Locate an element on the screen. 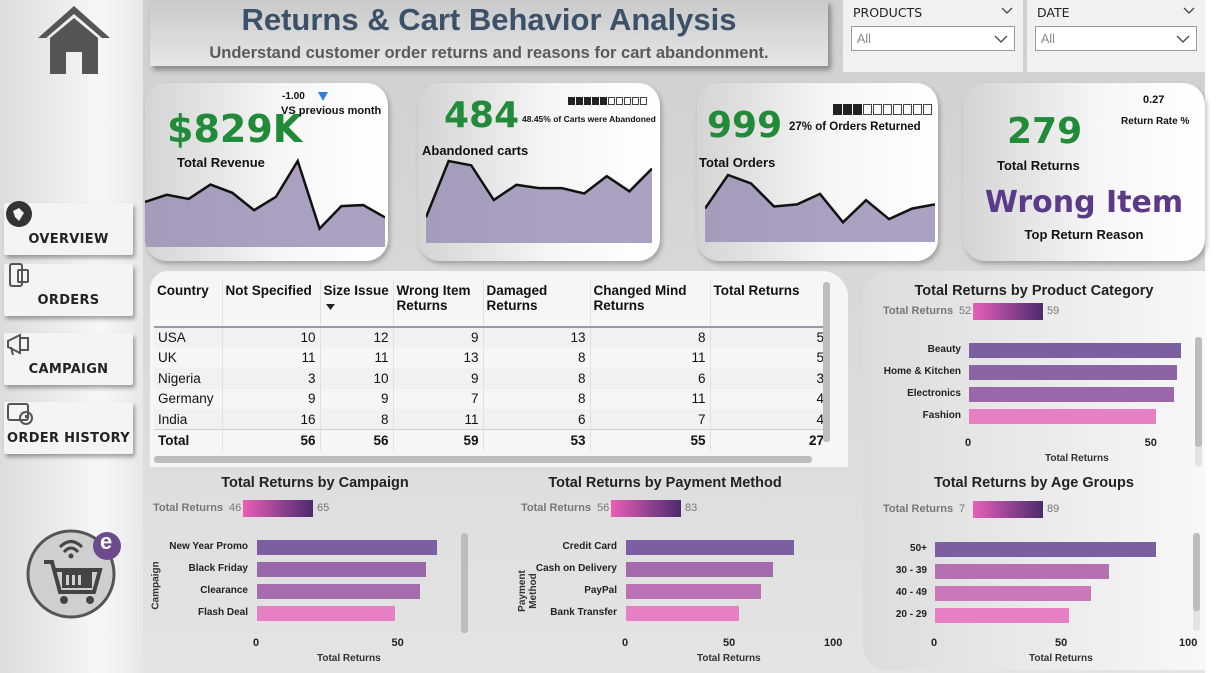 This screenshot has width=1223, height=673. products-slicer: PRODUCTS All is located at coordinates (933, 36).